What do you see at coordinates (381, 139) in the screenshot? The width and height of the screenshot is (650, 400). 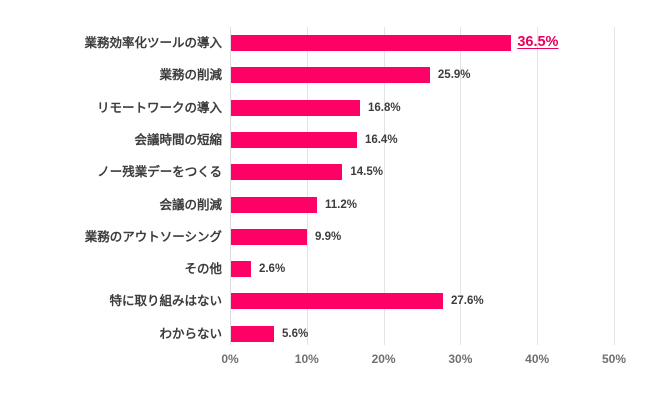 I see `value-label: 16.4%` at bounding box center [381, 139].